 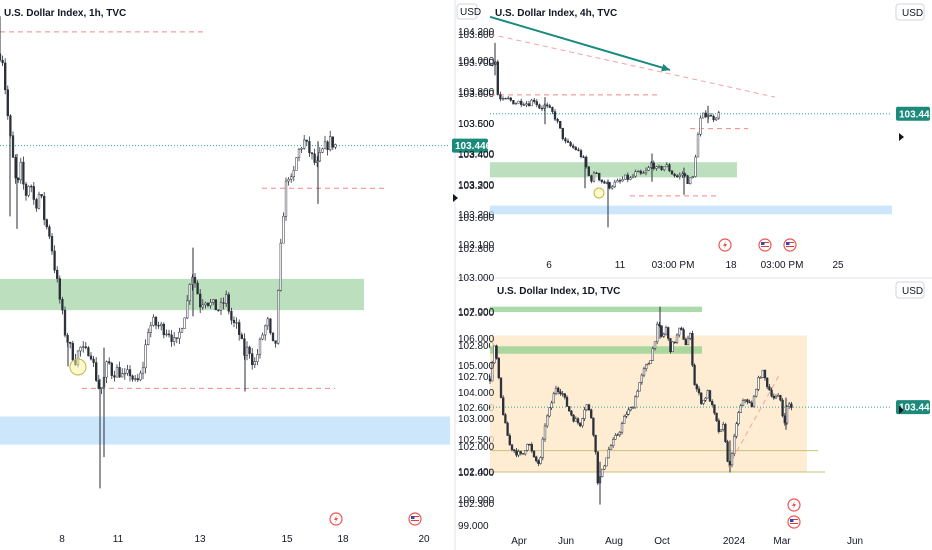 I want to click on title-1h: U.S. Dollar Index, 1h, TVC, so click(x=65, y=13).